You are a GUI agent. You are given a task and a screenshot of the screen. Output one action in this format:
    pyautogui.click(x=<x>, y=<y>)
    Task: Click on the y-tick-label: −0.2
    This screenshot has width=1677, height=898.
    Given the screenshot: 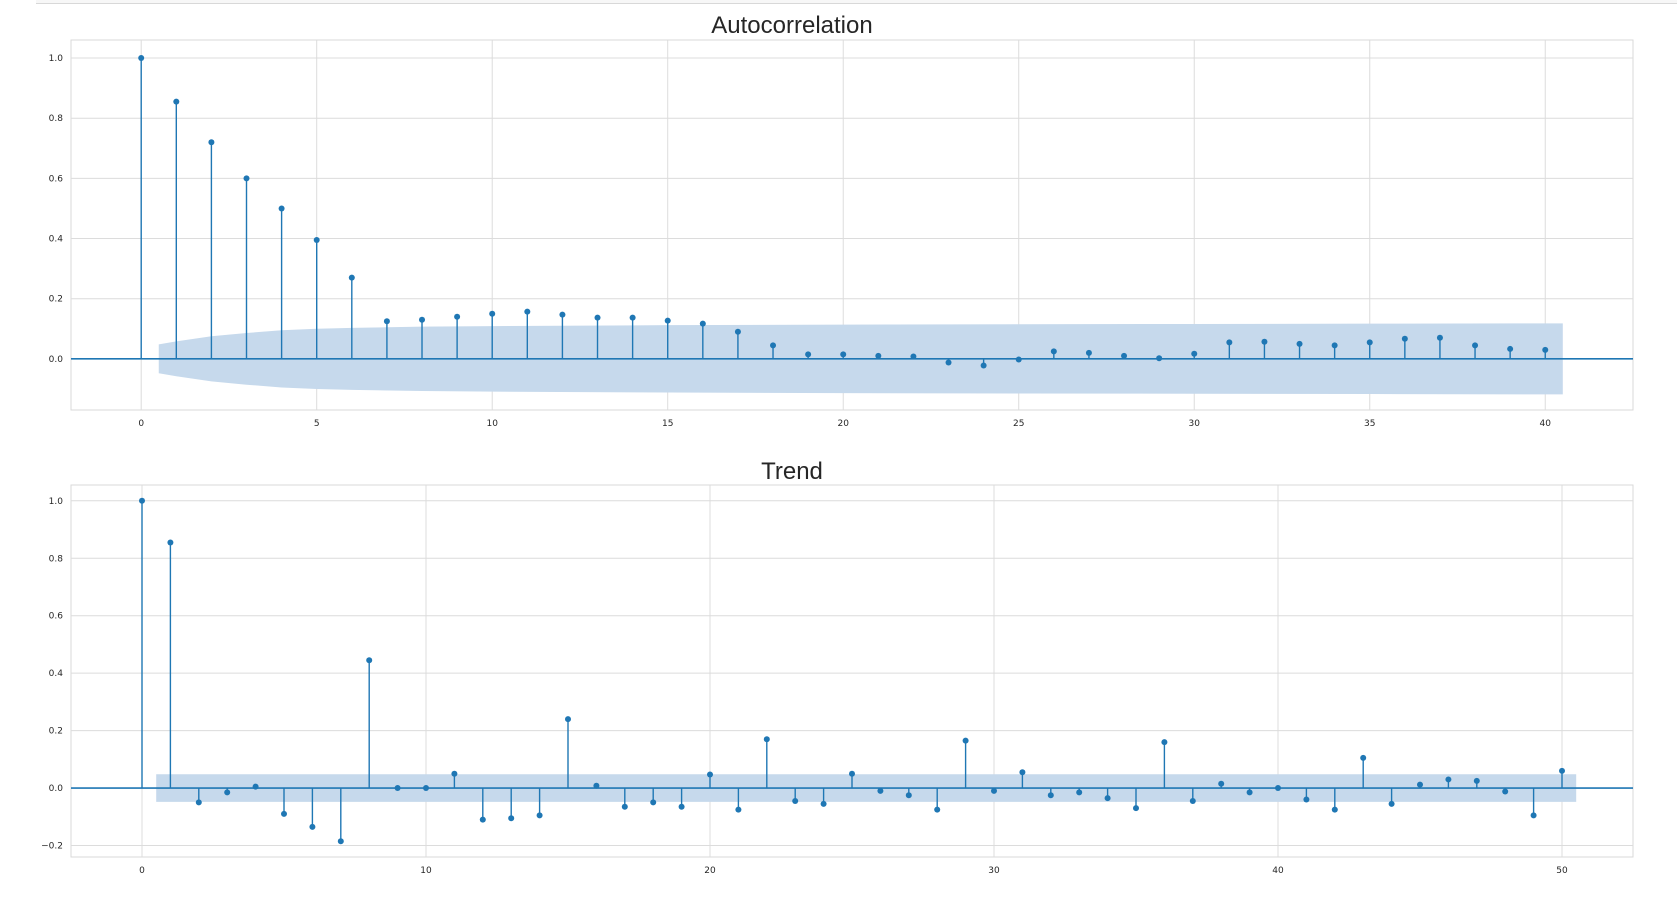 What is the action you would take?
    pyautogui.click(x=52, y=847)
    